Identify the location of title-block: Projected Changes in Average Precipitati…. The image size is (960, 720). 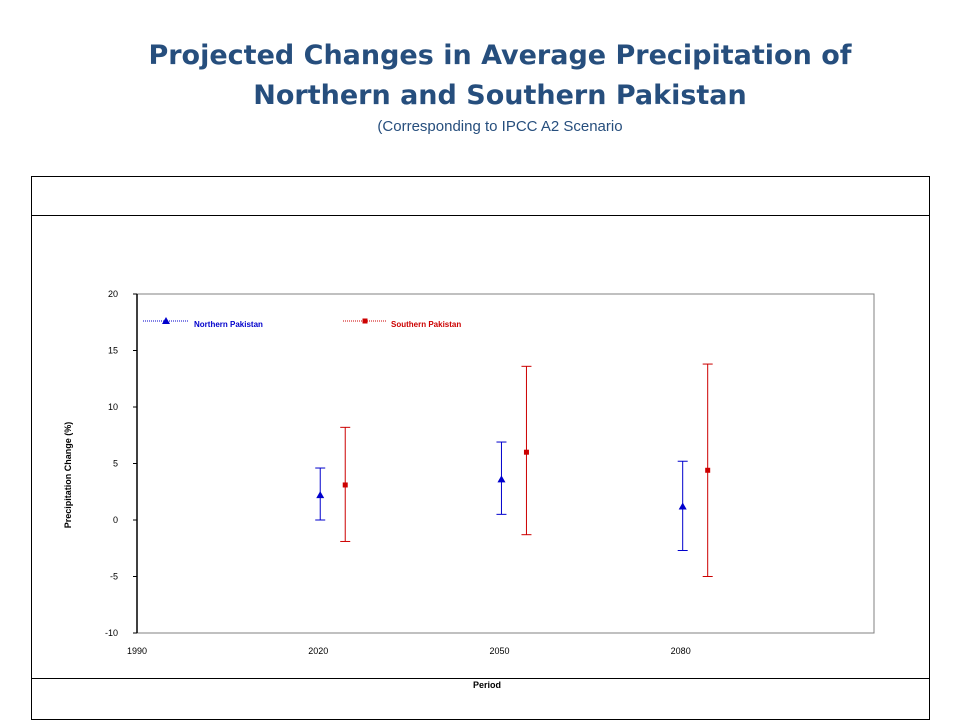
(480, 87).